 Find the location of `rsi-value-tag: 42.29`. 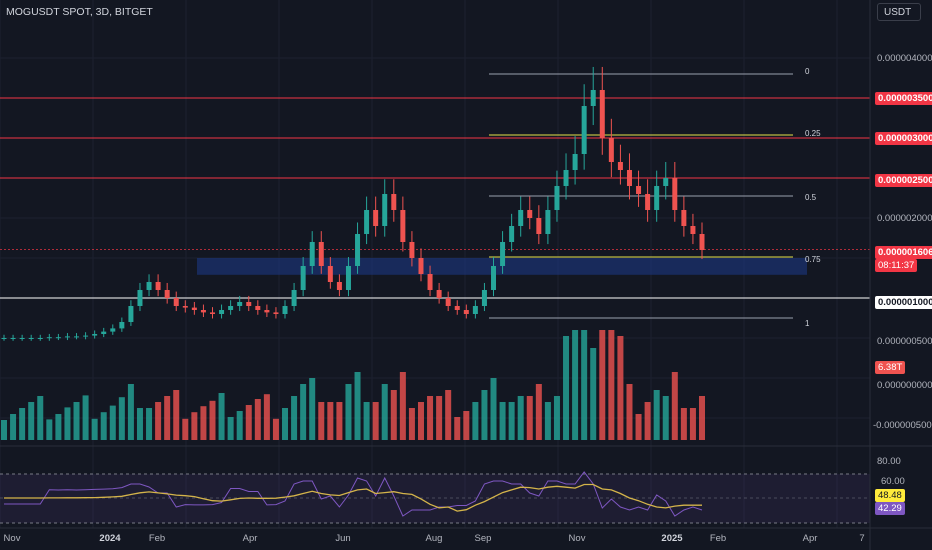

rsi-value-tag: 42.29 is located at coordinates (890, 508).